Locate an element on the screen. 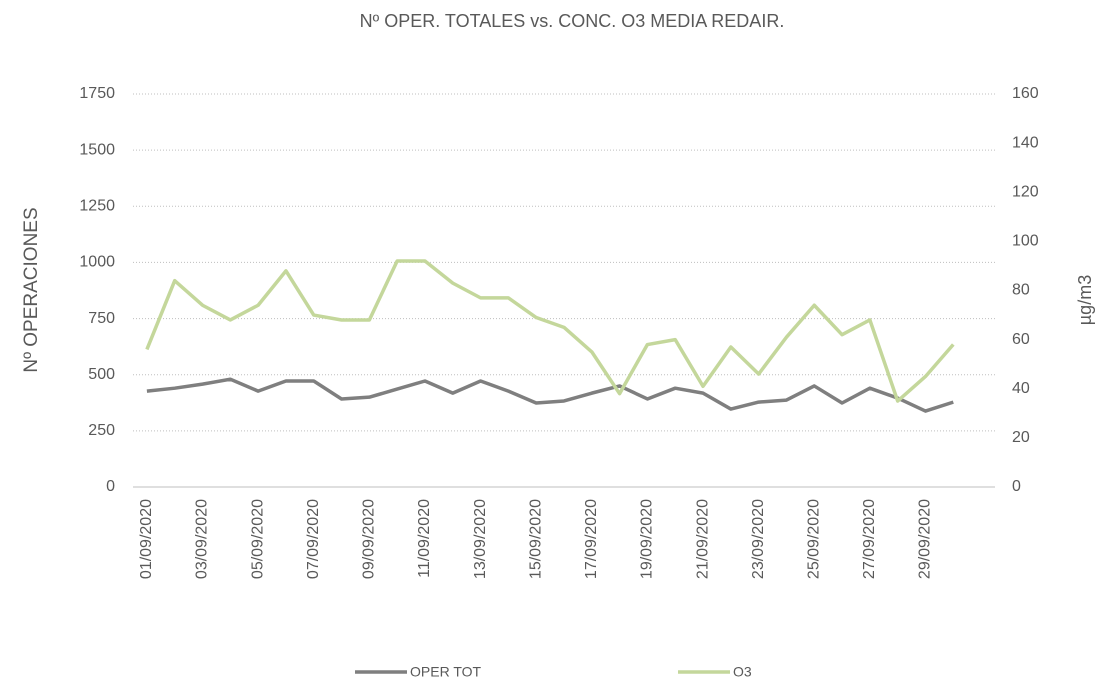  y2-tick-label: 0 is located at coordinates (1016, 486).